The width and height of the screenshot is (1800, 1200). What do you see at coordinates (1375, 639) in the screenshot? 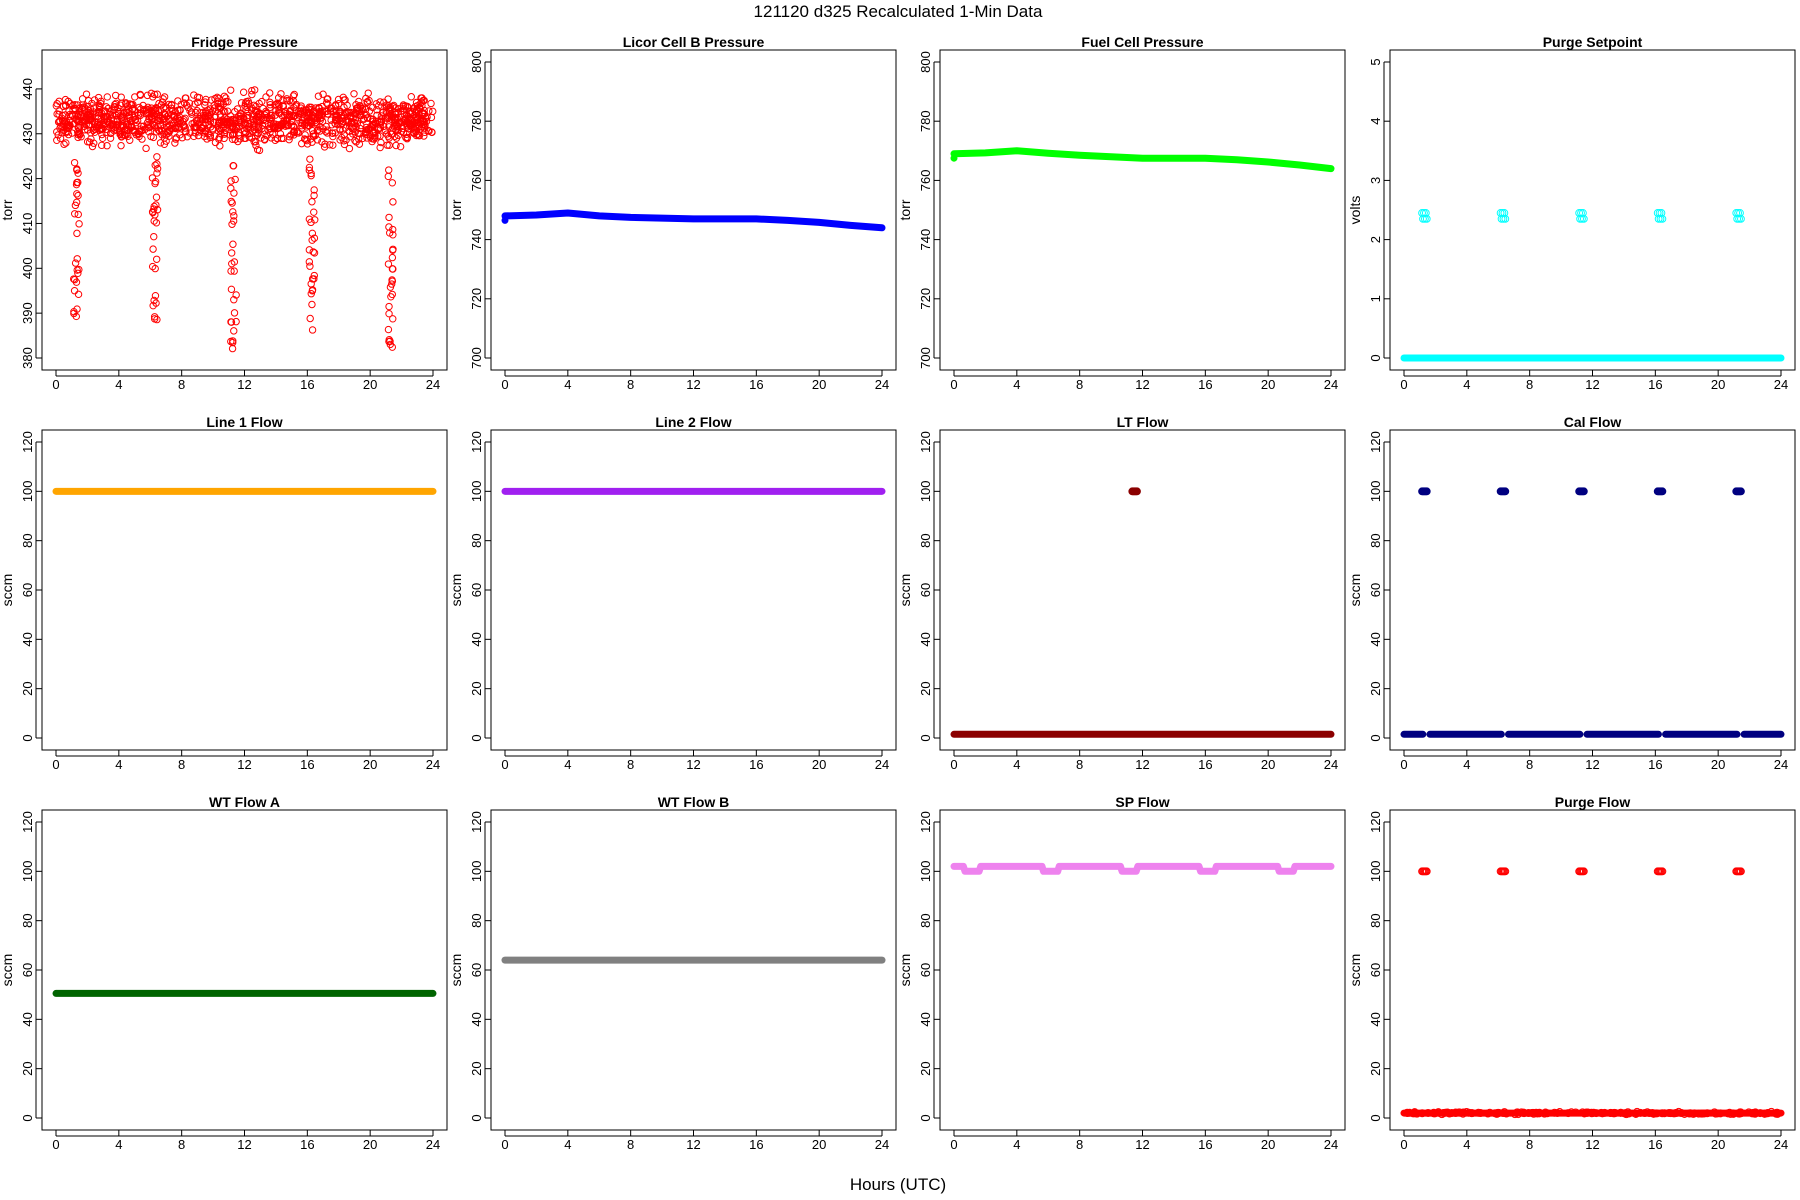
I see `y-tick-label: 40` at bounding box center [1375, 639].